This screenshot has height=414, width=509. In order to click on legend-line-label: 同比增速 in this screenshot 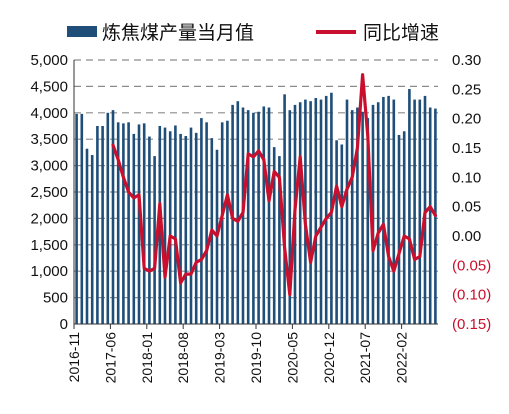, I will do `click(401, 33)`.